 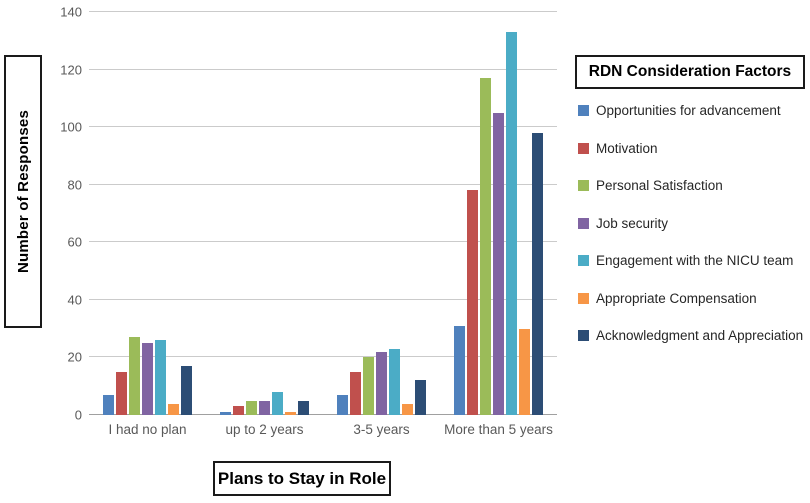 What do you see at coordinates (381, 429) in the screenshot?
I see `x-category-label: 3-5 years` at bounding box center [381, 429].